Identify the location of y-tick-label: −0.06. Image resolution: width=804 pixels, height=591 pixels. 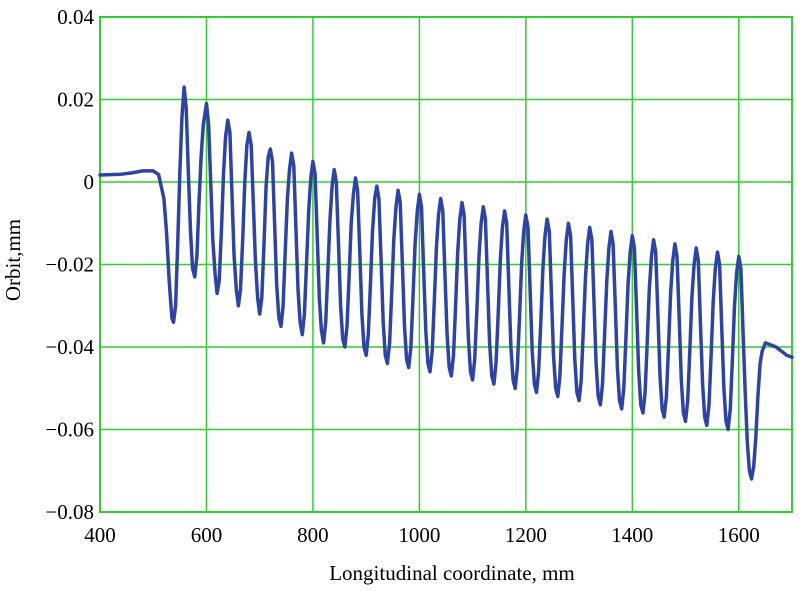
(69, 430).